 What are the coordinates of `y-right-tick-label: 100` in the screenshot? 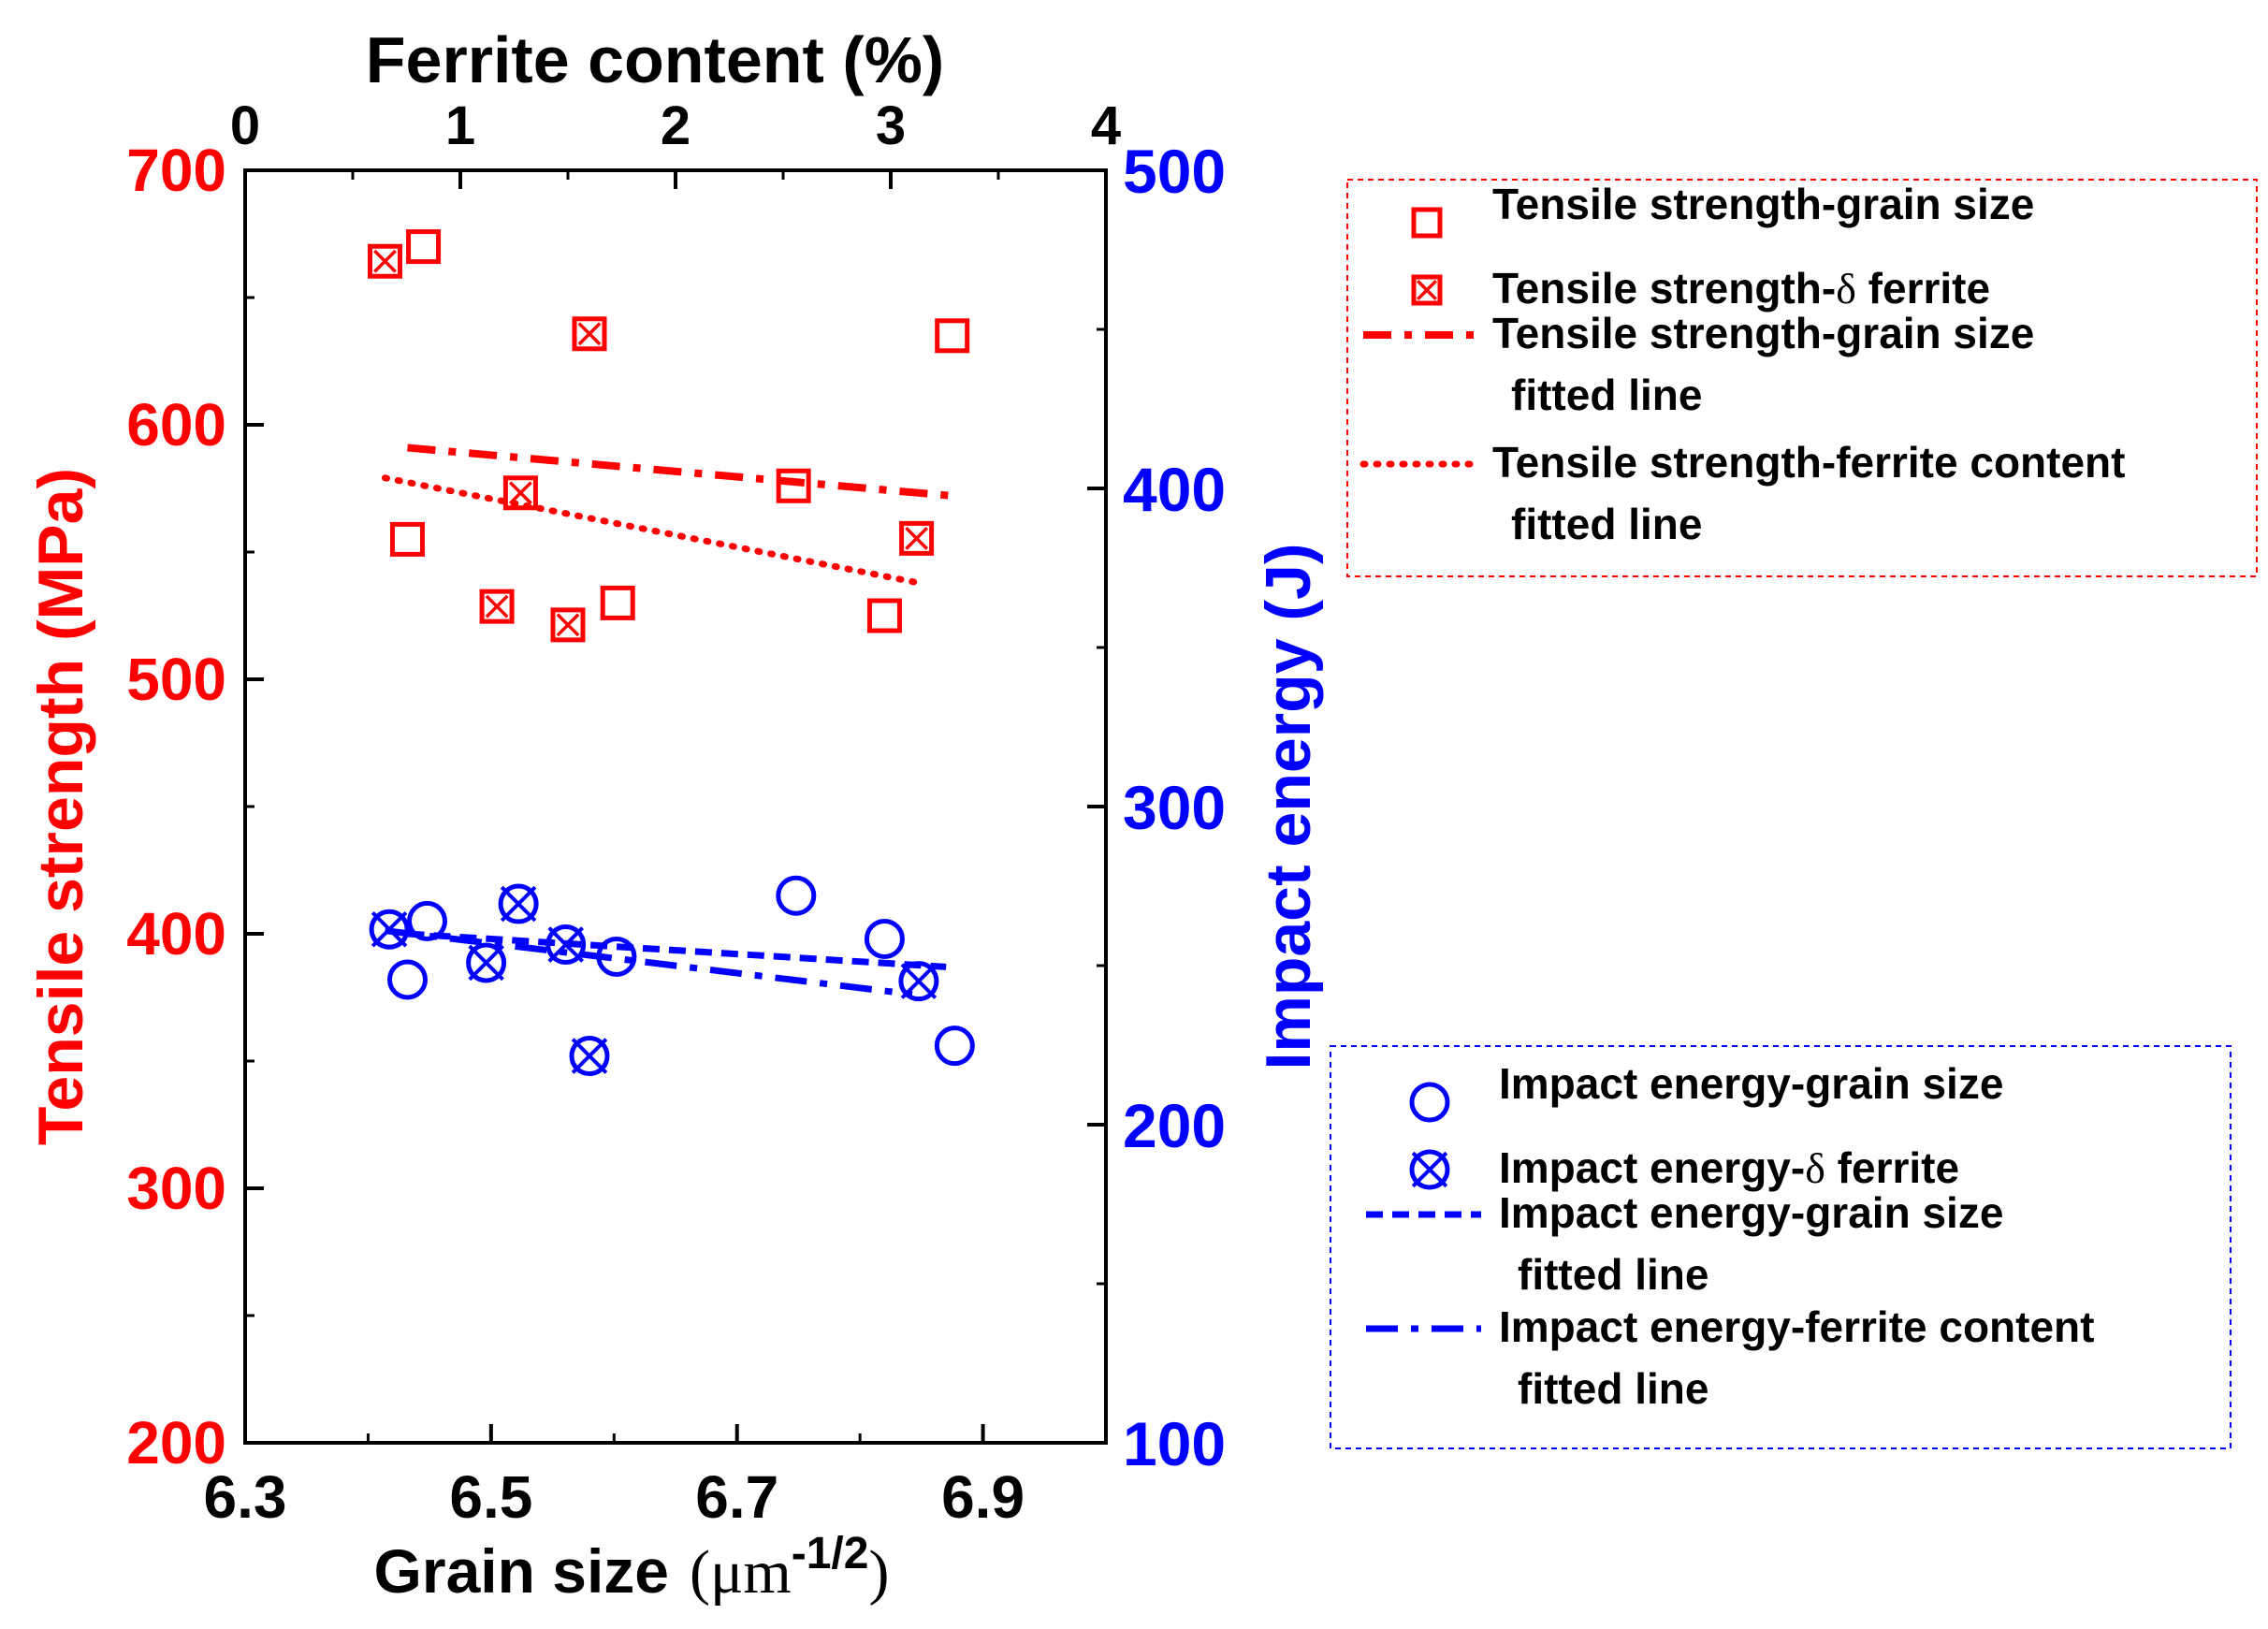 It's located at (1175, 1444).